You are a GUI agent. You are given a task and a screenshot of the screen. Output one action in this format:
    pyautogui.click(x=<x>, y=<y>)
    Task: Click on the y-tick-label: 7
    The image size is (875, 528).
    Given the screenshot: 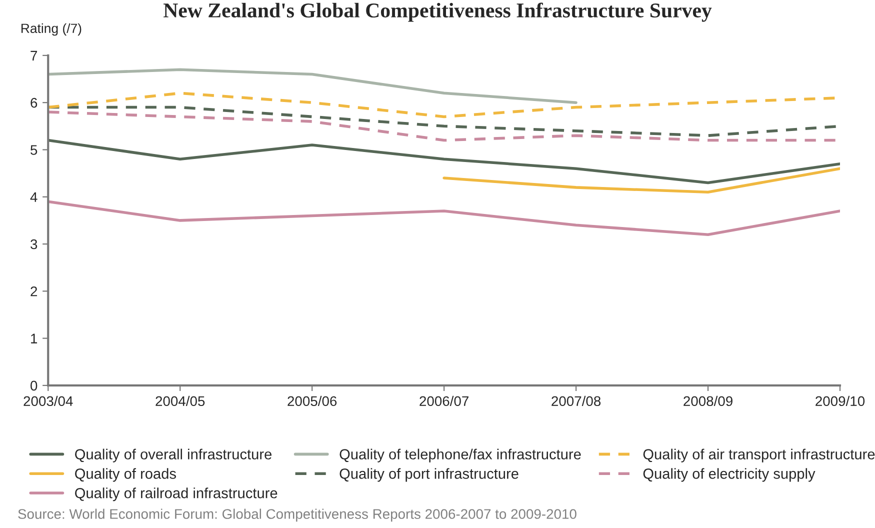 What is the action you would take?
    pyautogui.click(x=34, y=55)
    